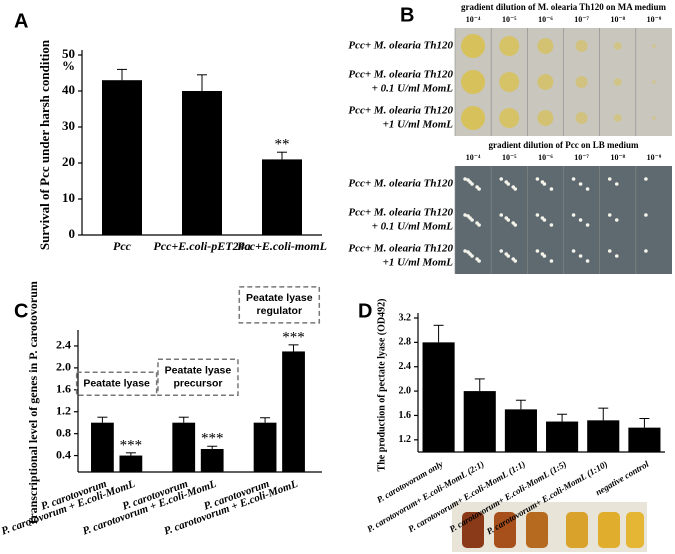  Describe the element at coordinates (407, 15) in the screenshot. I see `panel-label: B` at that location.